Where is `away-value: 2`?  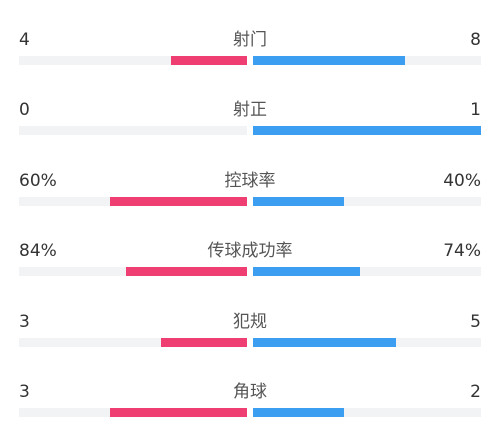
away-value: 2 is located at coordinates (475, 392).